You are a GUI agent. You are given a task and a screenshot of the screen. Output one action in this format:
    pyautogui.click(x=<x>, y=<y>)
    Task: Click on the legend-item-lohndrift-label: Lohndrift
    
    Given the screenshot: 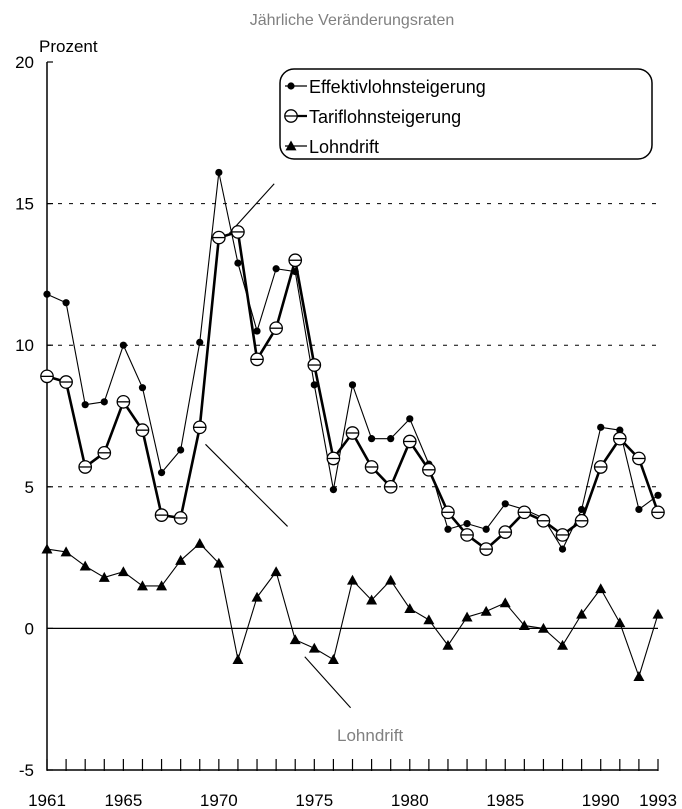 What is the action you would take?
    pyautogui.click(x=344, y=147)
    